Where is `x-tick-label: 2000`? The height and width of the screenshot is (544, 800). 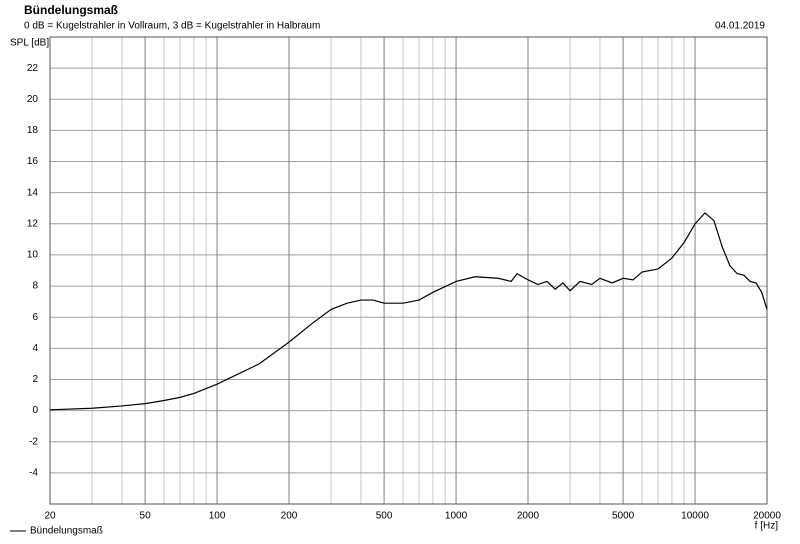
x-tick-label: 2000 is located at coordinates (528, 516).